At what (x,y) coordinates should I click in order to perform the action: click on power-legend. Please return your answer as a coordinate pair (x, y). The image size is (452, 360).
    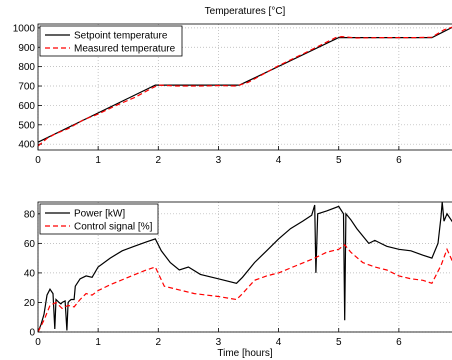
    Looking at the image, I should click on (99, 219).